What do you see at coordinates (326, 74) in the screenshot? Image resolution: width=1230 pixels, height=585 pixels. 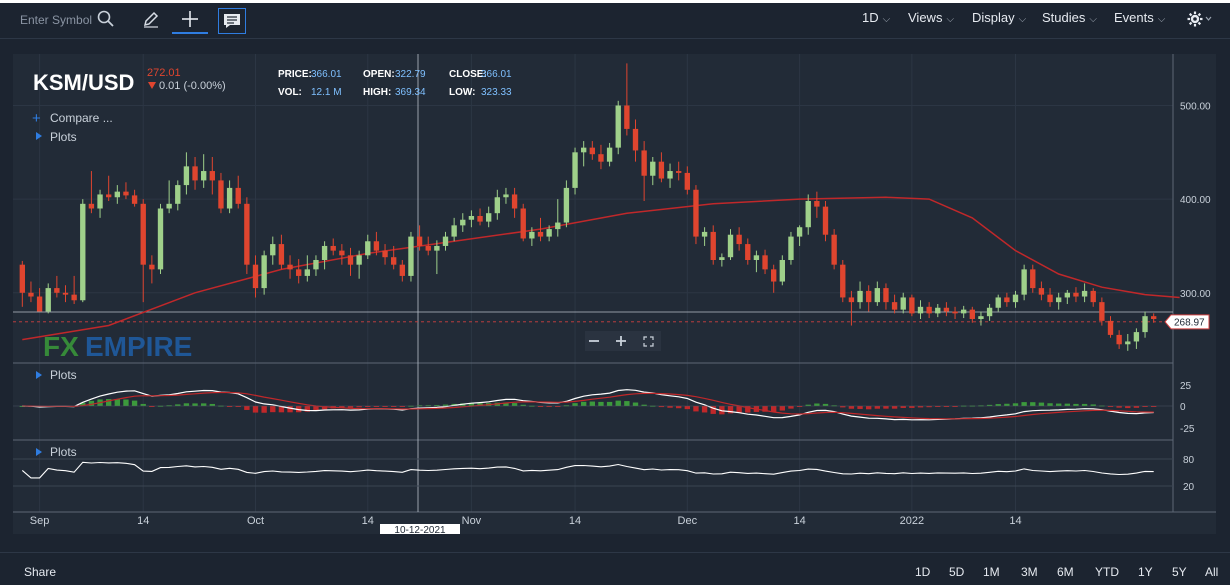 I see `svg-text: 366.01` at bounding box center [326, 74].